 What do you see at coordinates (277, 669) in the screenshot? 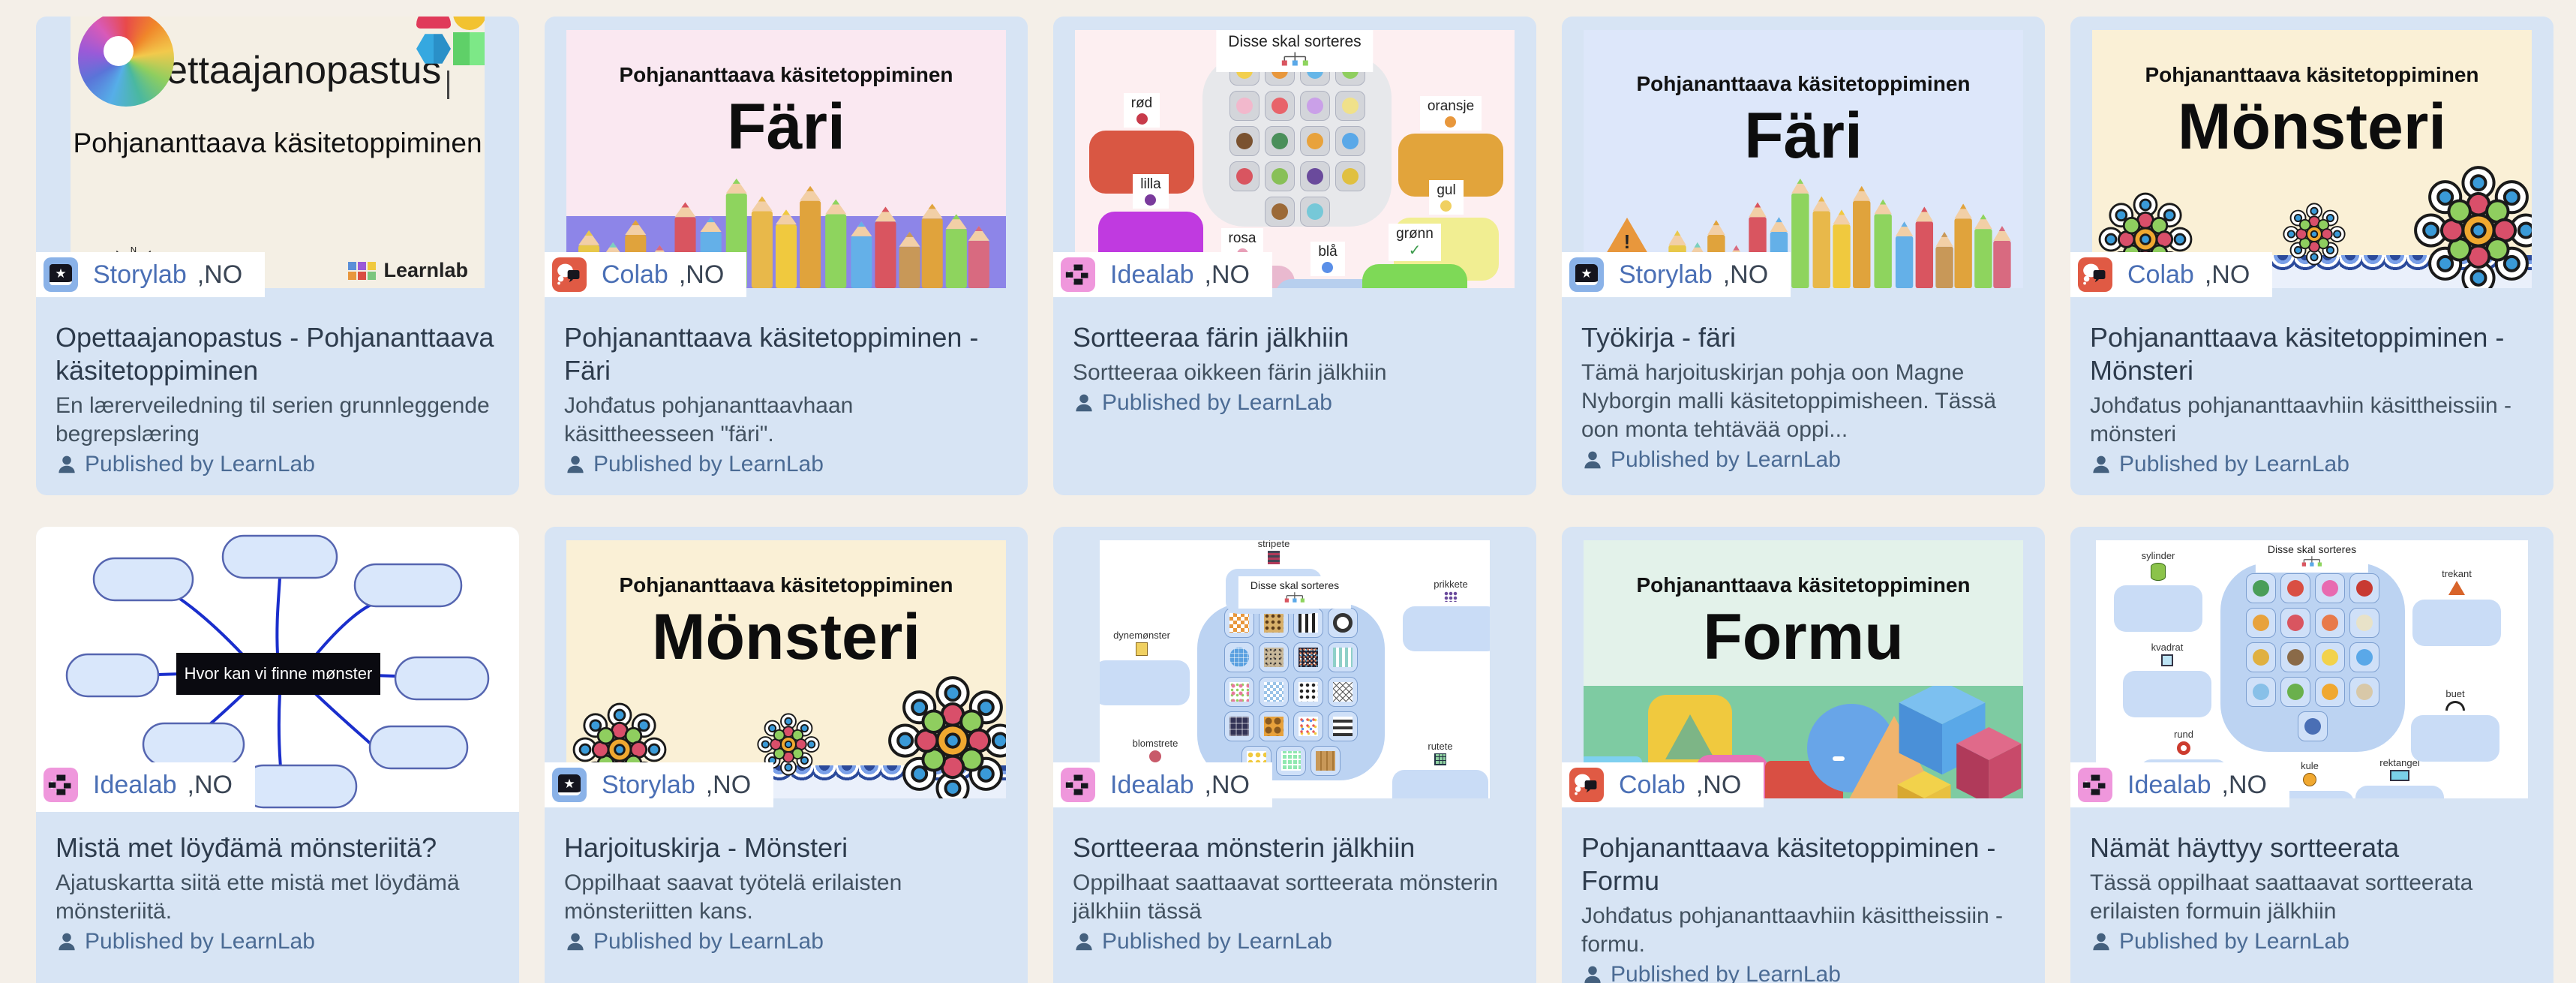
I see `thumbnail-mindmap: Hvor kan vi finne mønster` at bounding box center [277, 669].